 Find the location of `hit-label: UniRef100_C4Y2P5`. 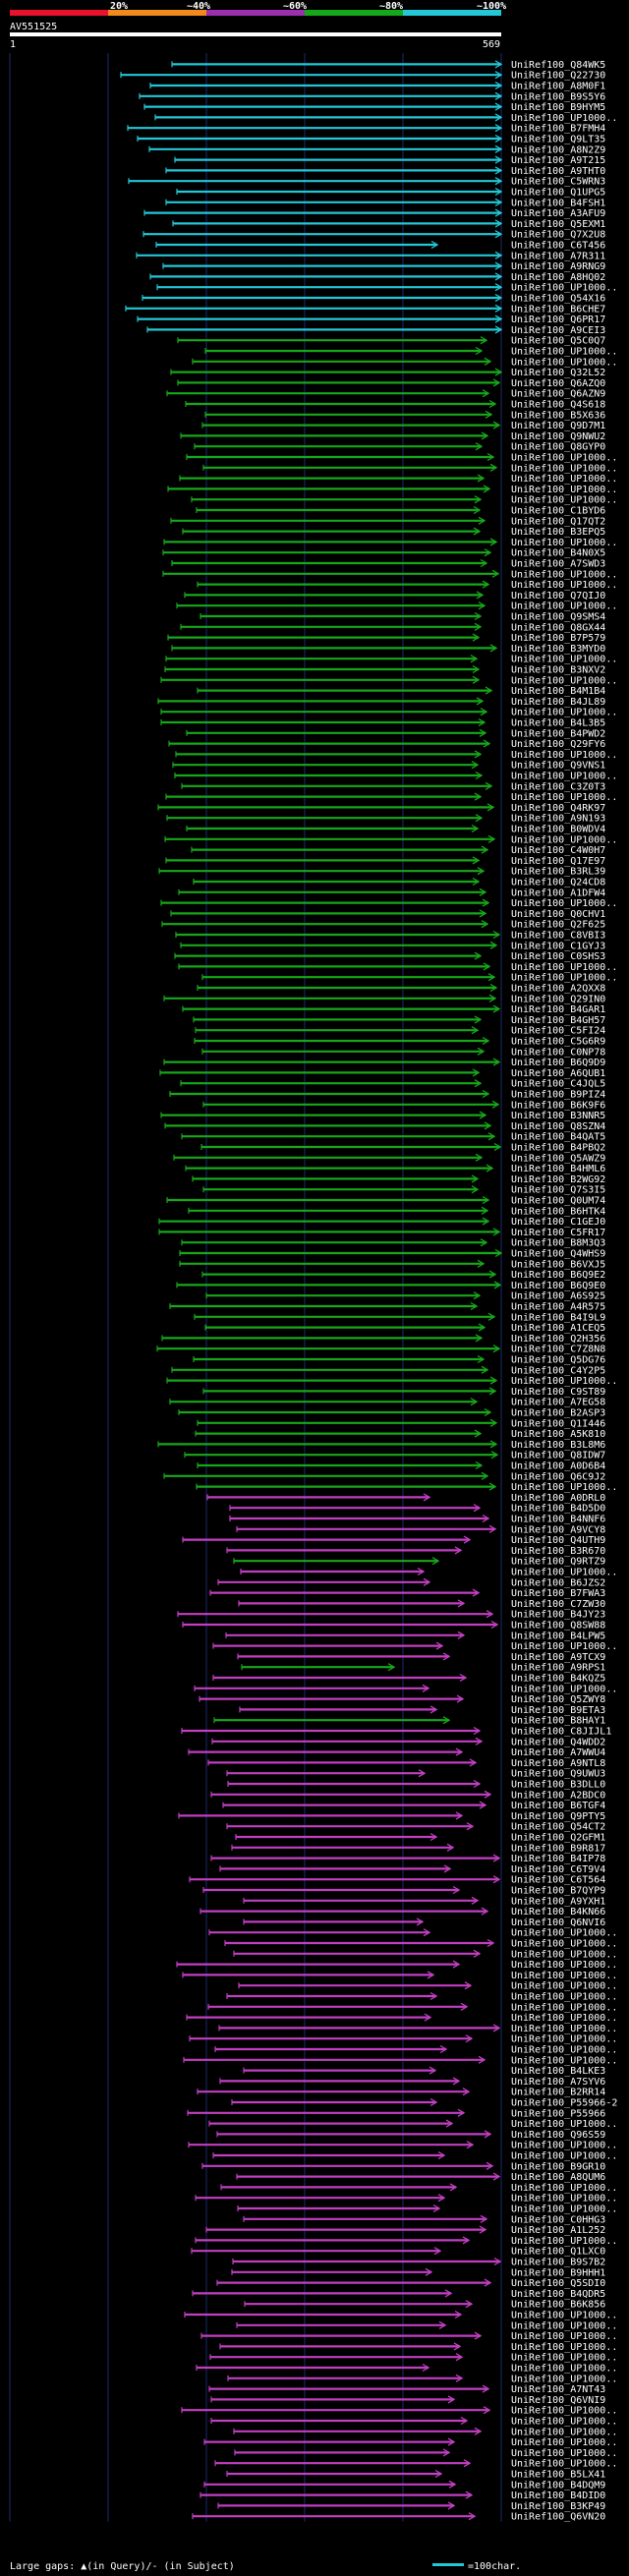

hit-label: UniRef100_C4Y2P5 is located at coordinates (558, 1370).